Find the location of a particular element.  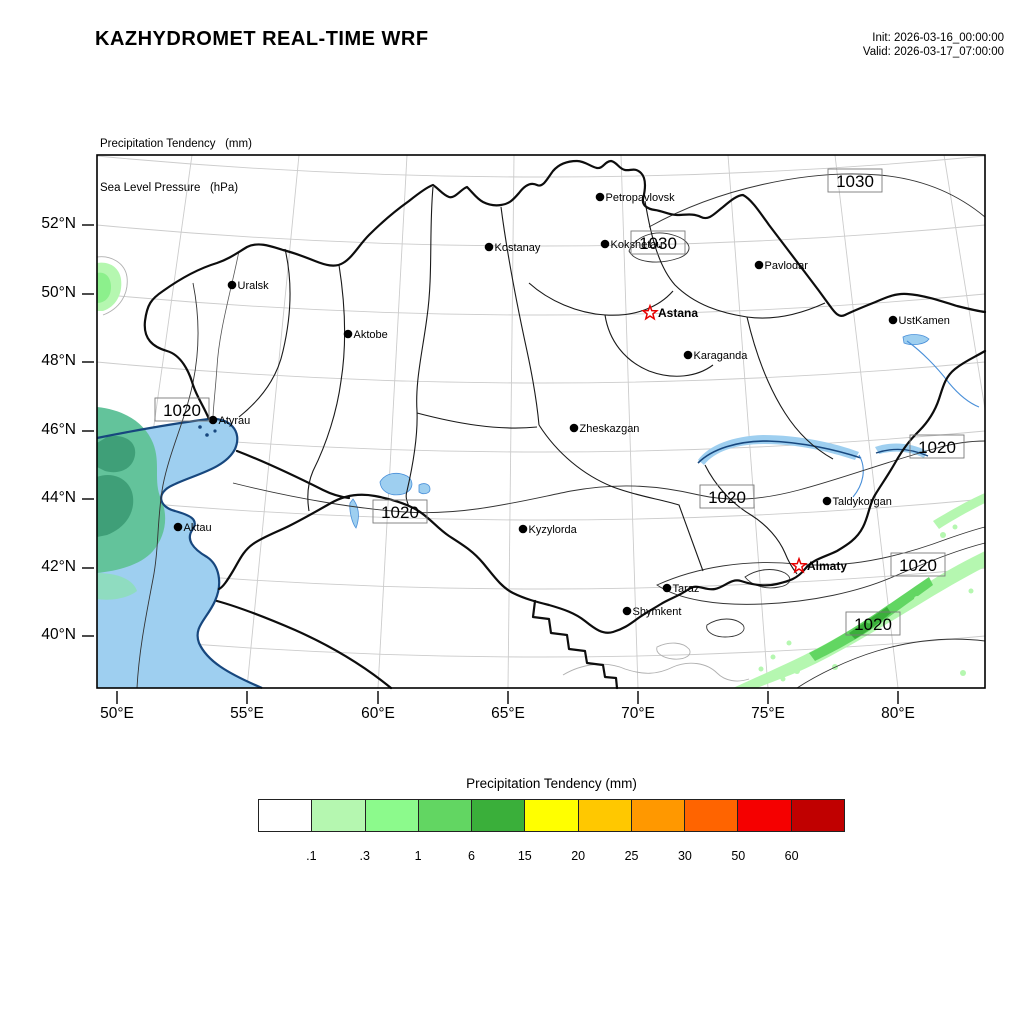

city-label: Astana is located at coordinates (678, 313).